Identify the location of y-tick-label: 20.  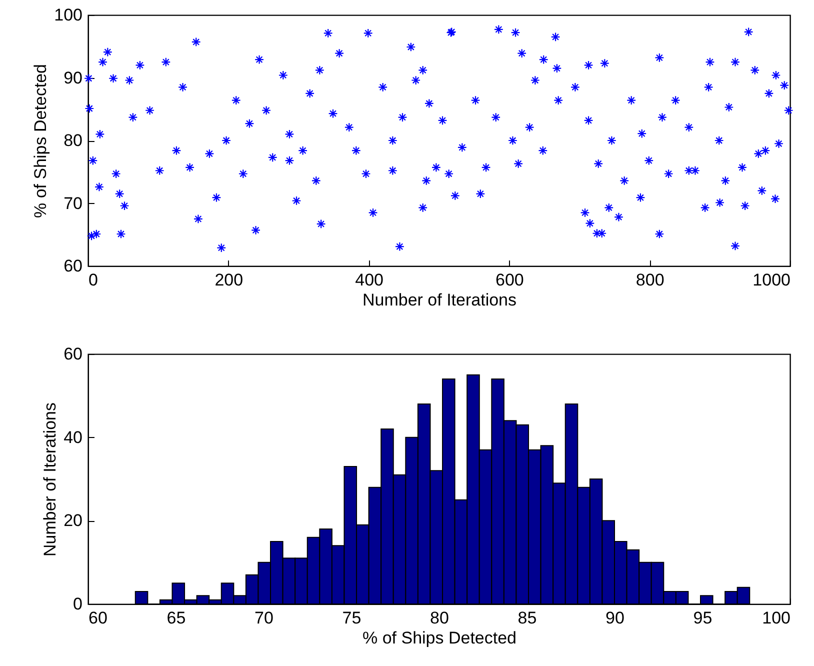
(73, 520).